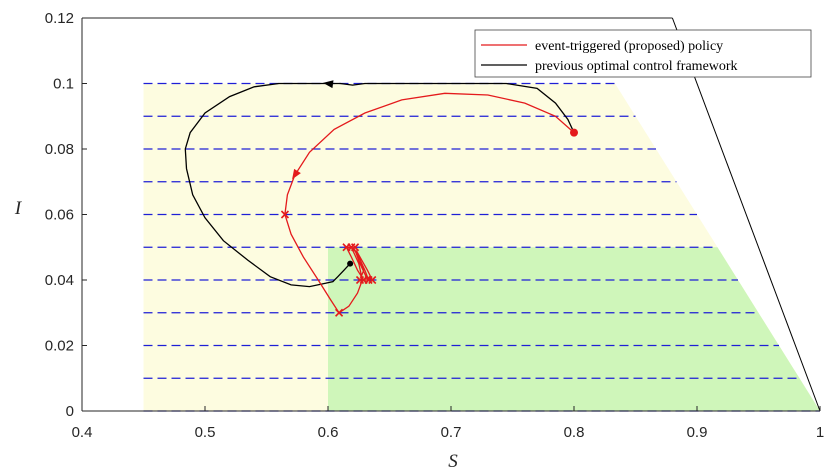  I want to click on x-tick-label: 0.4, so click(82, 432).